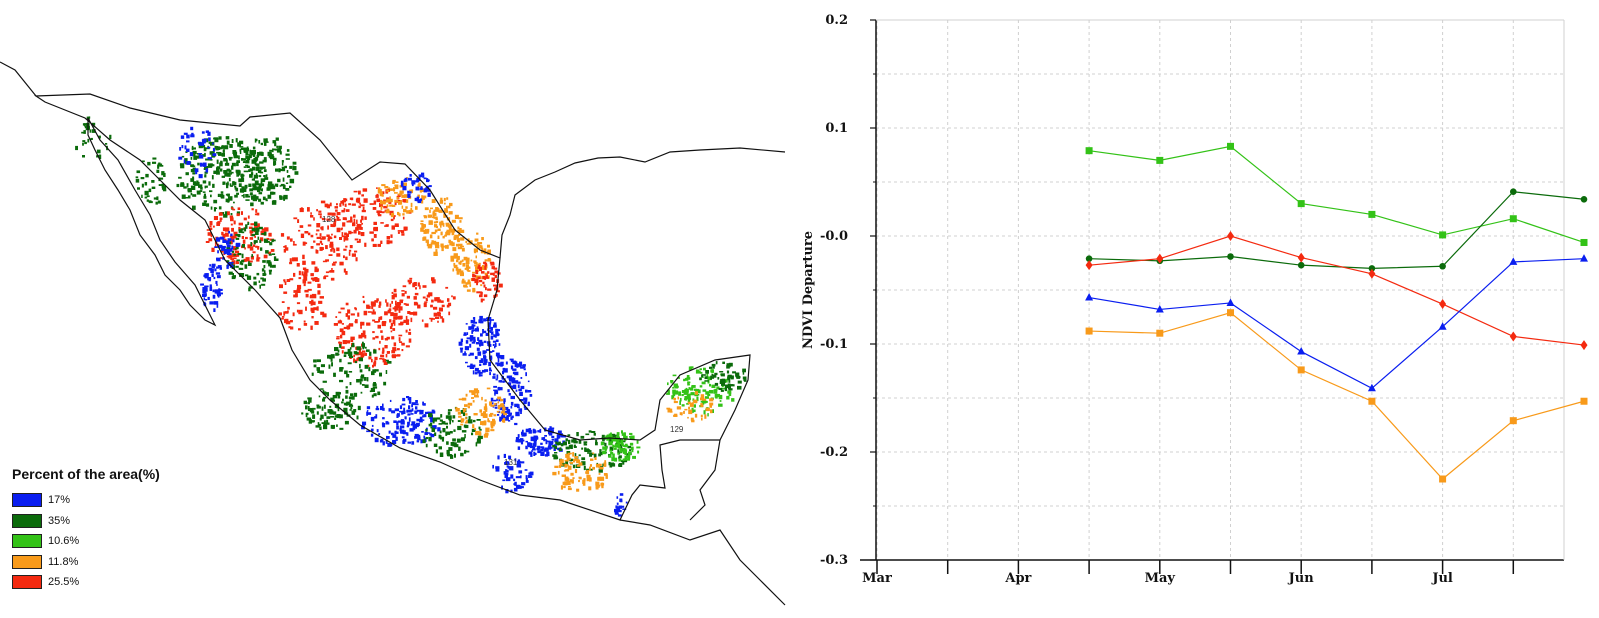 Image resolution: width=1599 pixels, height=618 pixels. I want to click on data-point-triangle, so click(1584, 258).